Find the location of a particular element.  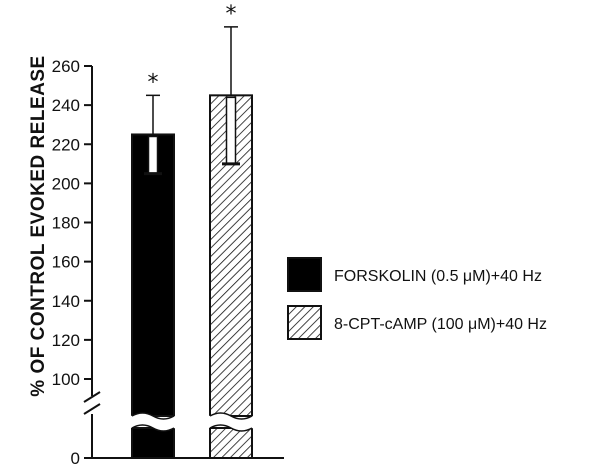

bar-group-1: * is located at coordinates (153, 264).